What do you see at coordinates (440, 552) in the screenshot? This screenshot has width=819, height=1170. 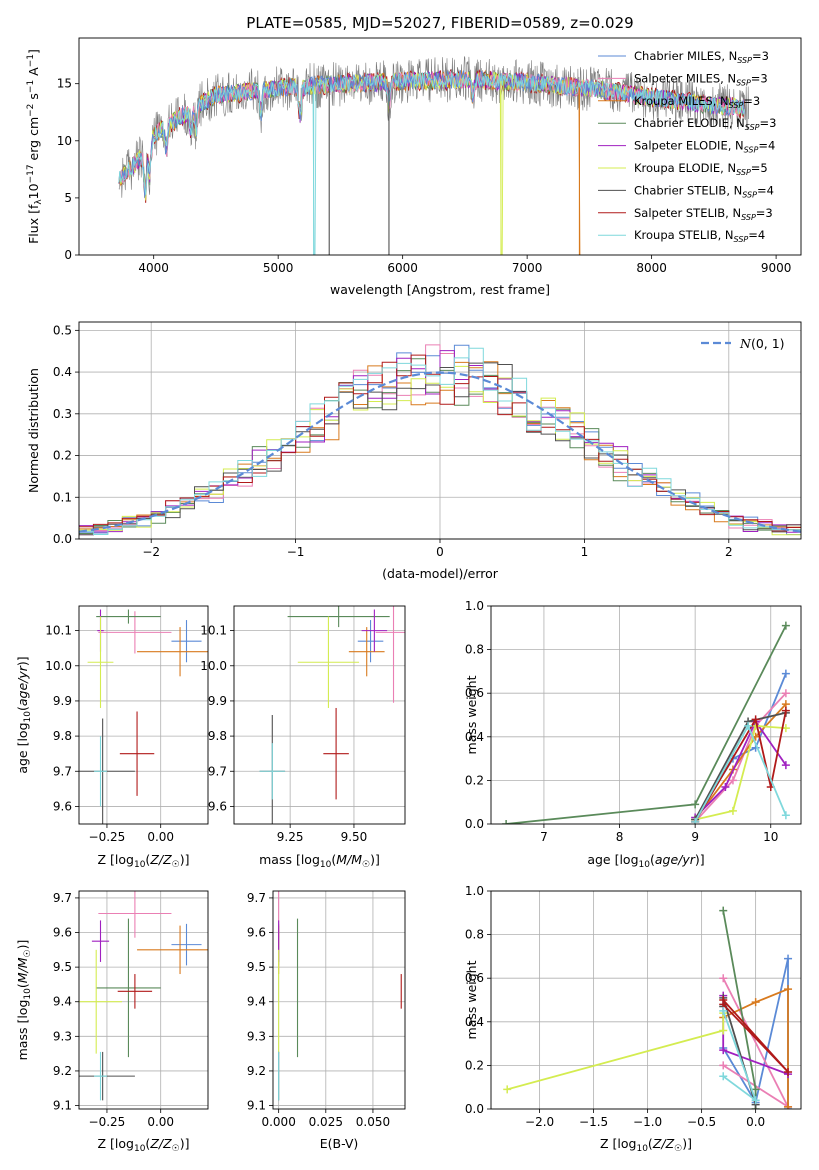 I see `x-tick-label: 0` at bounding box center [440, 552].